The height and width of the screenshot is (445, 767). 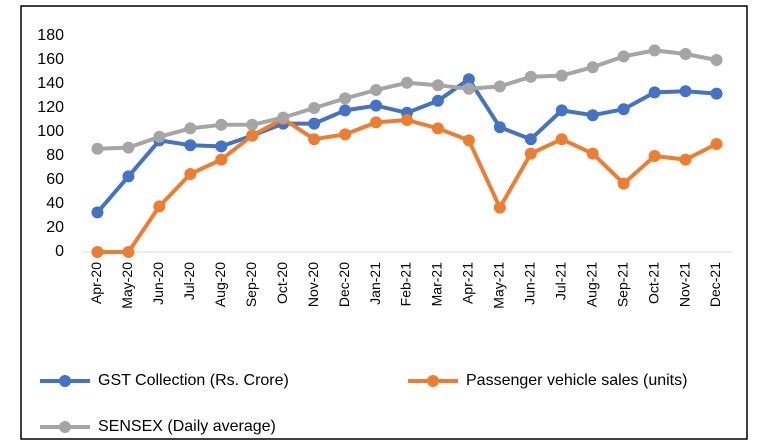 What do you see at coordinates (530, 283) in the screenshot?
I see `x-tick-label: Jun-21` at bounding box center [530, 283].